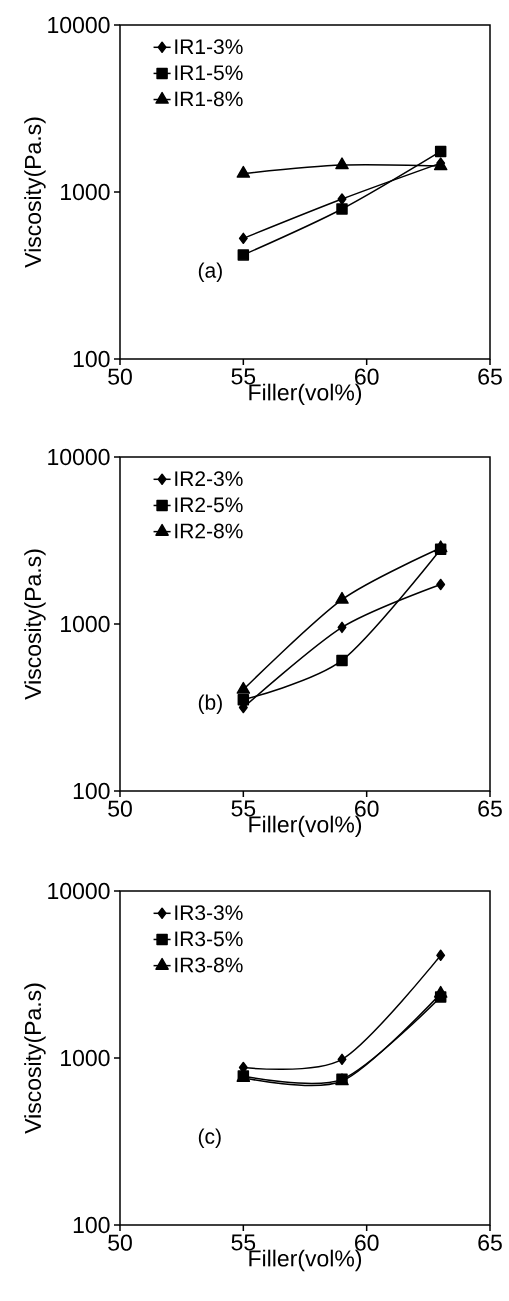 This screenshot has width=509, height=1301. I want to click on legend-label: IR2-3%, so click(209, 479).